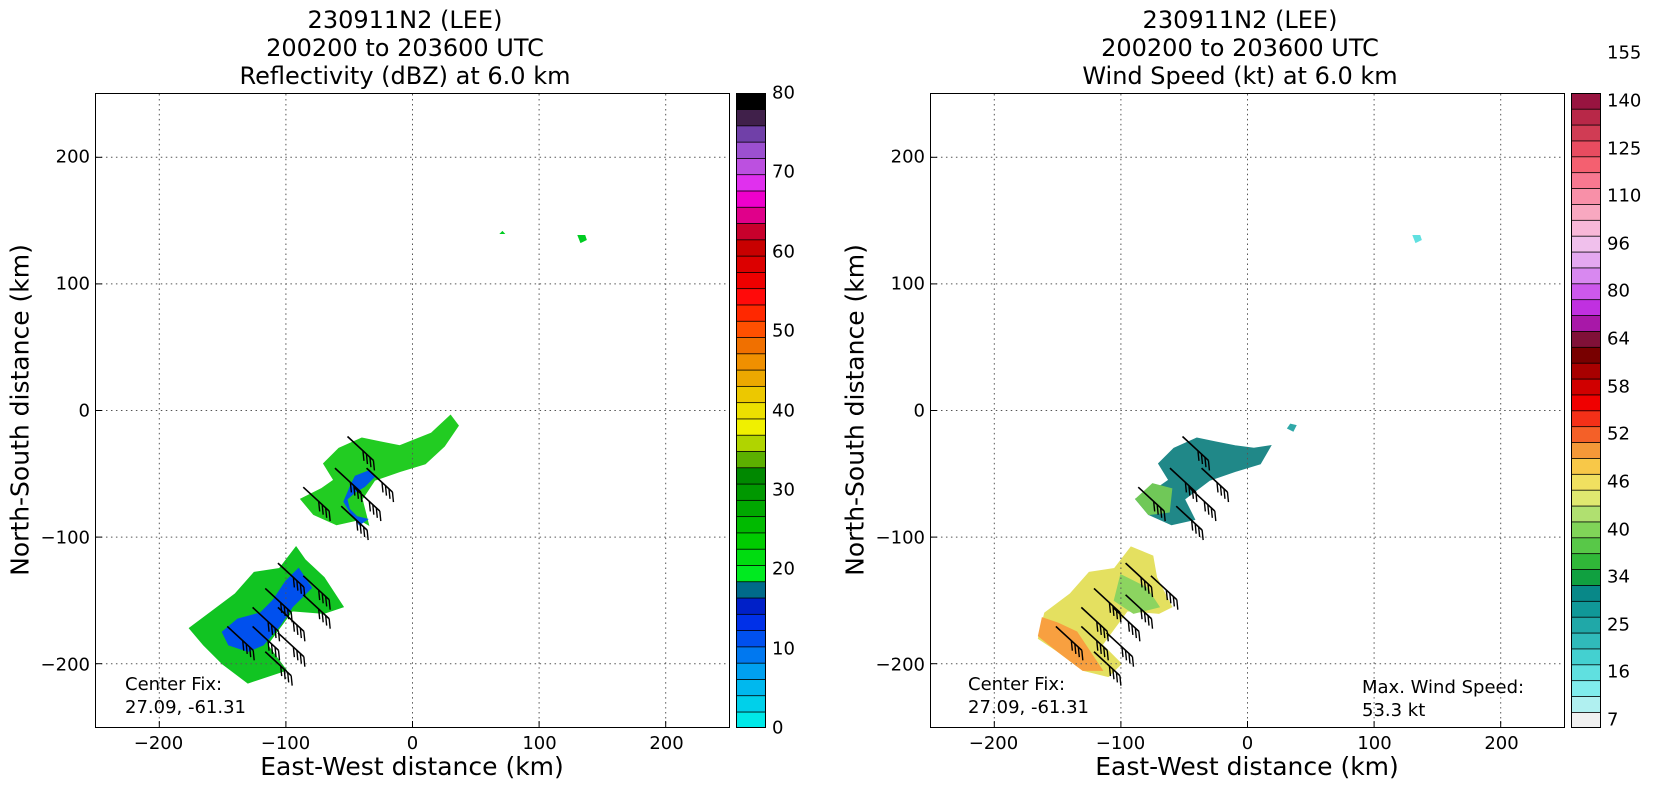  What do you see at coordinates (783, 172) in the screenshot?
I see `colorbar-tick-label: 70` at bounding box center [783, 172].